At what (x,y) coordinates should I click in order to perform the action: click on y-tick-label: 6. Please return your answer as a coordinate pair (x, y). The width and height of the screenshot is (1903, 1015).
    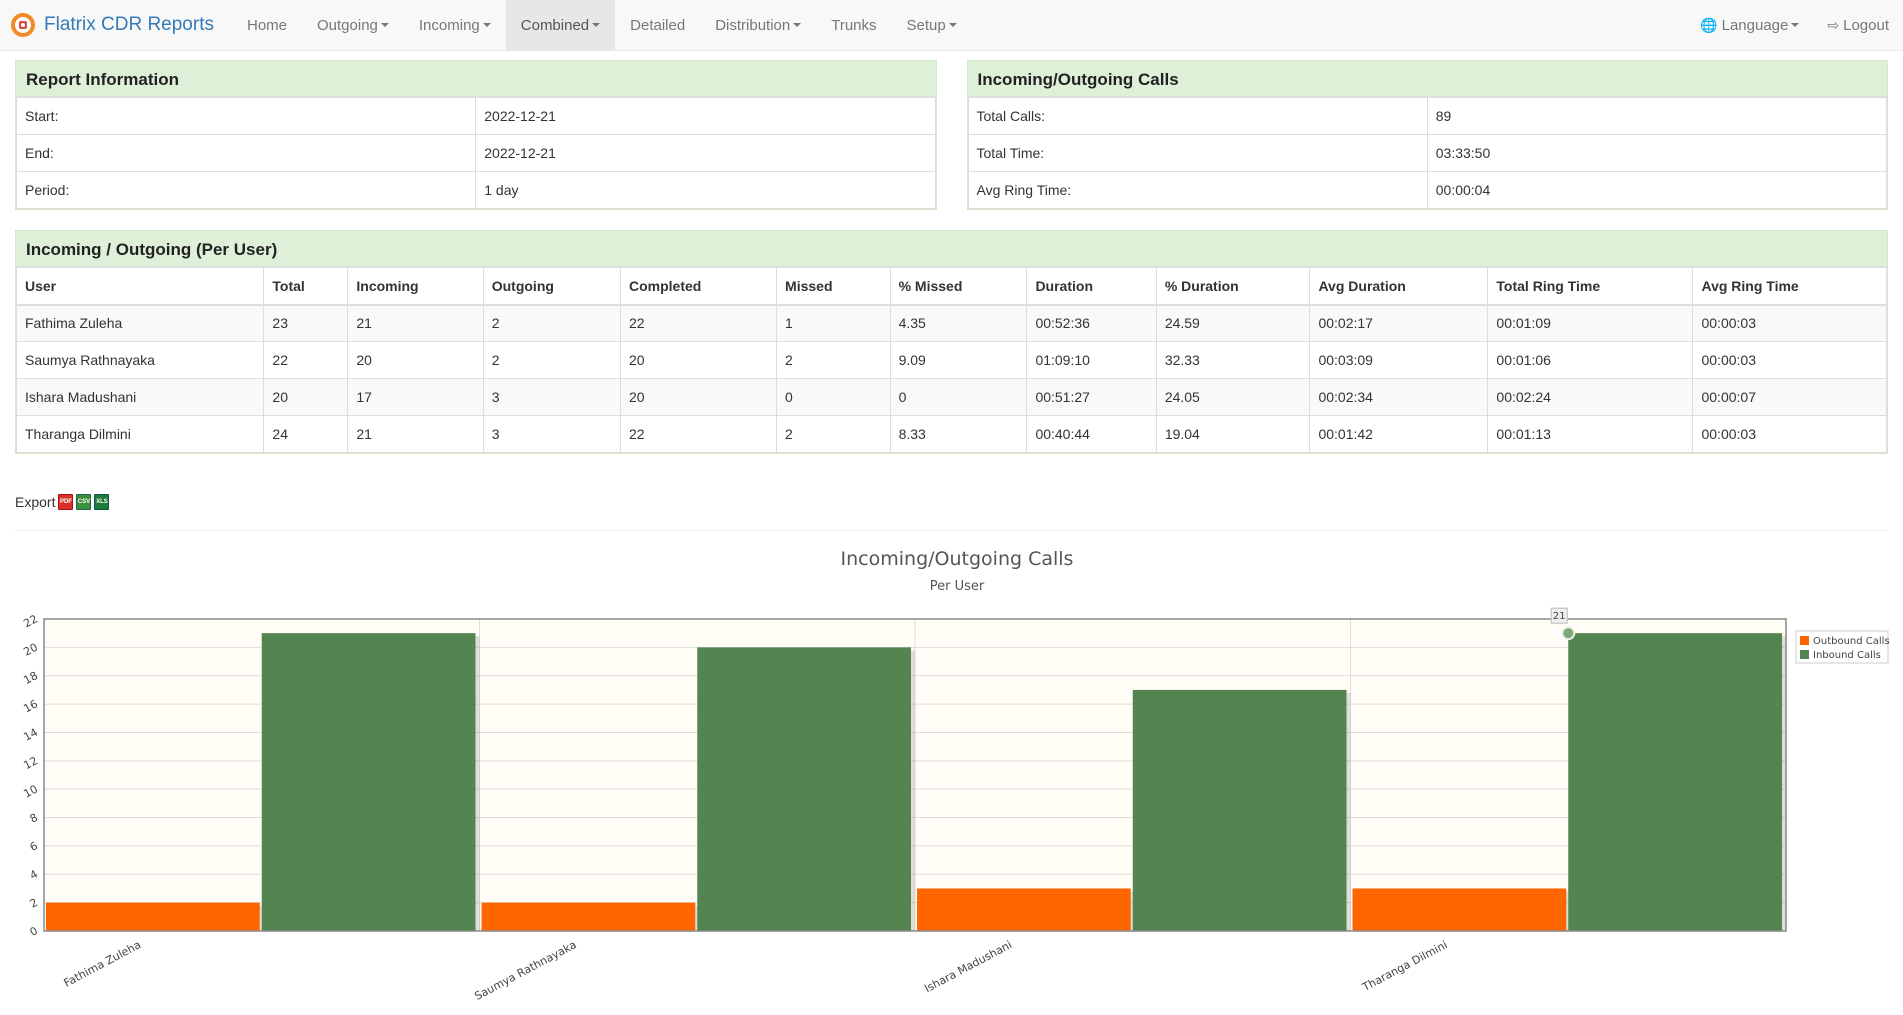
    Looking at the image, I should click on (34, 846).